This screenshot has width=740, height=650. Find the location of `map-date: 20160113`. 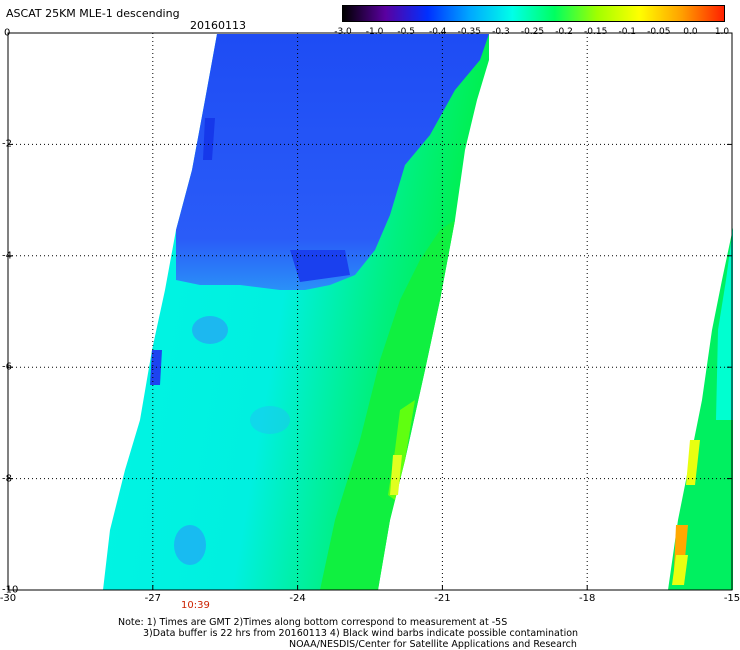

map-date: 20160113 is located at coordinates (218, 25).